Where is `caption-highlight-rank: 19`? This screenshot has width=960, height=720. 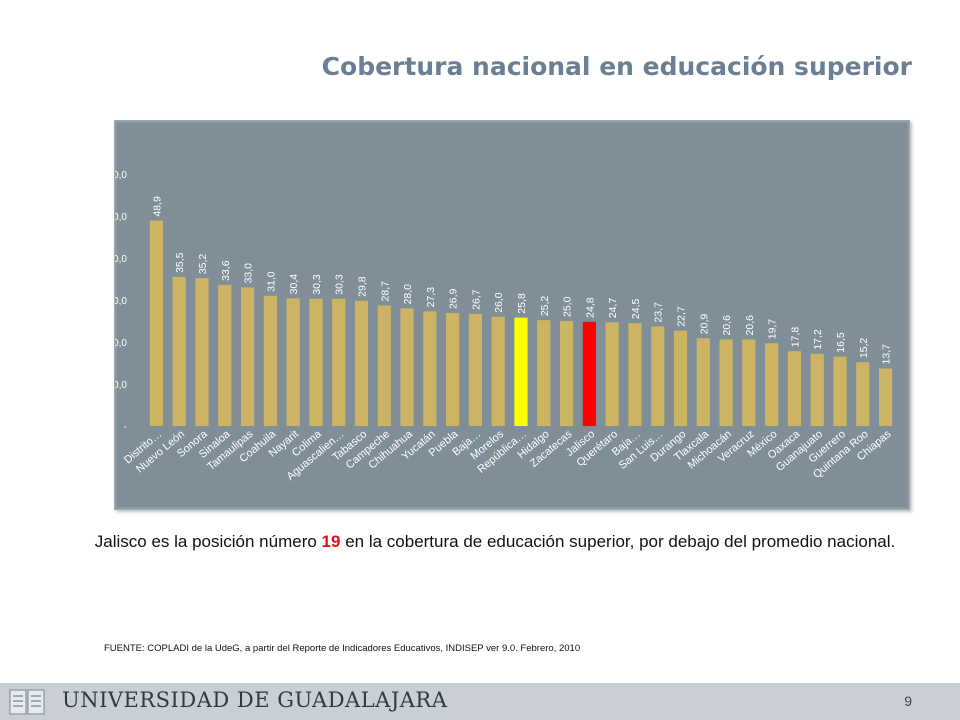
caption-highlight-rank: 19 is located at coordinates (331, 541).